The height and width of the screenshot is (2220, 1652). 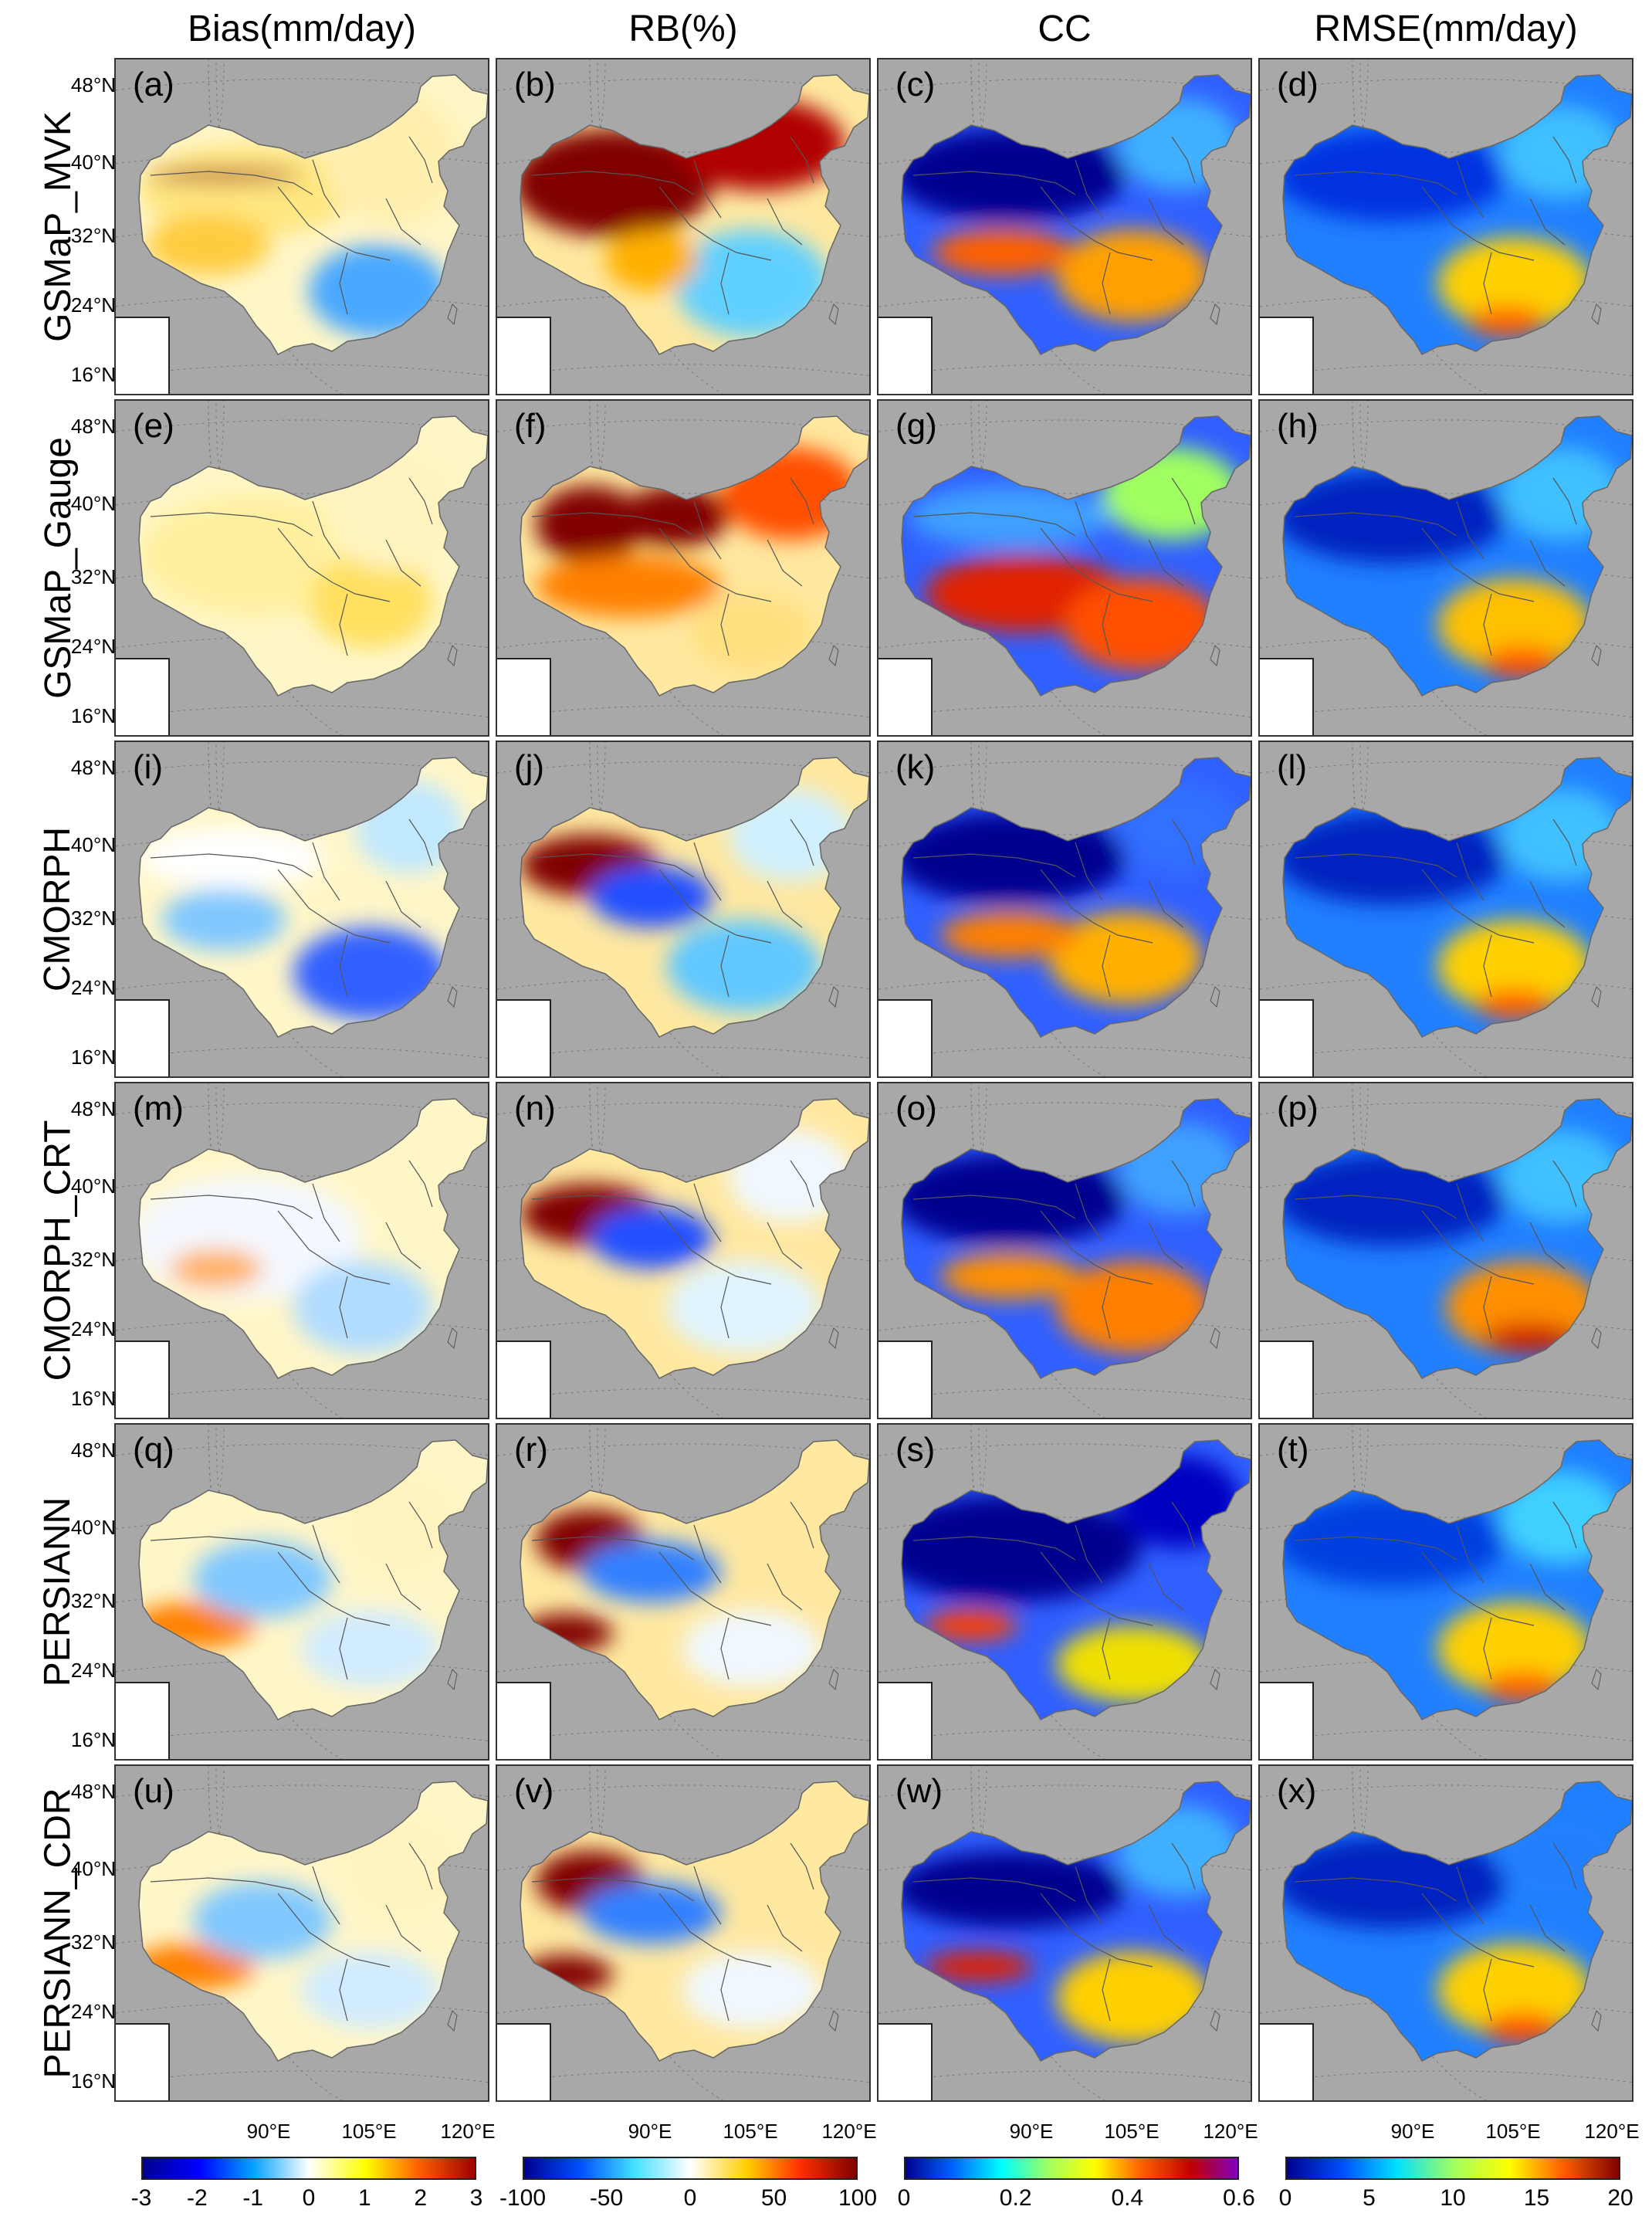 I want to click on panel-label: (i), so click(x=149, y=767).